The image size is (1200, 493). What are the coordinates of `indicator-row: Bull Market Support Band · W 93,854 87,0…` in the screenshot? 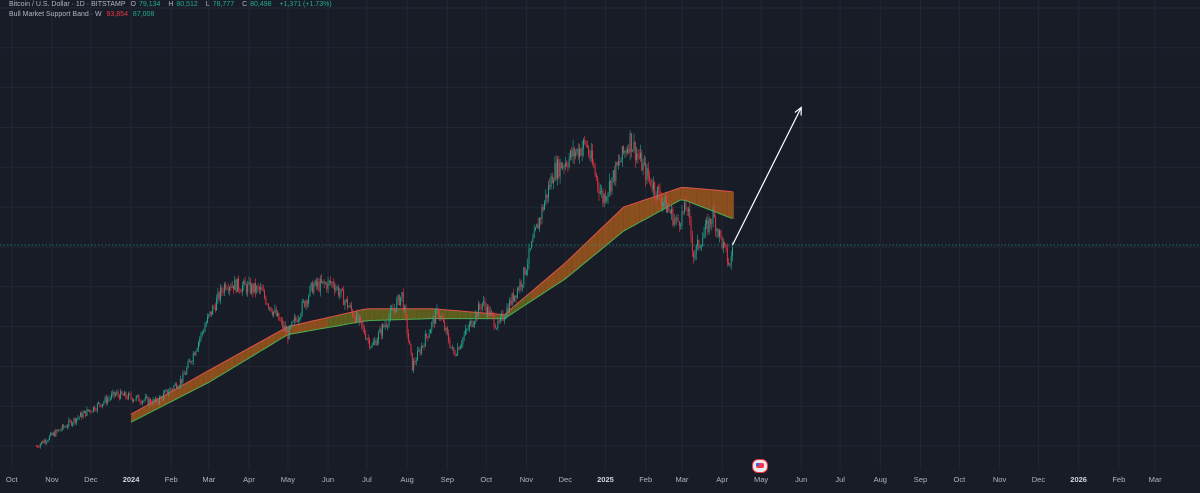 It's located at (173, 15).